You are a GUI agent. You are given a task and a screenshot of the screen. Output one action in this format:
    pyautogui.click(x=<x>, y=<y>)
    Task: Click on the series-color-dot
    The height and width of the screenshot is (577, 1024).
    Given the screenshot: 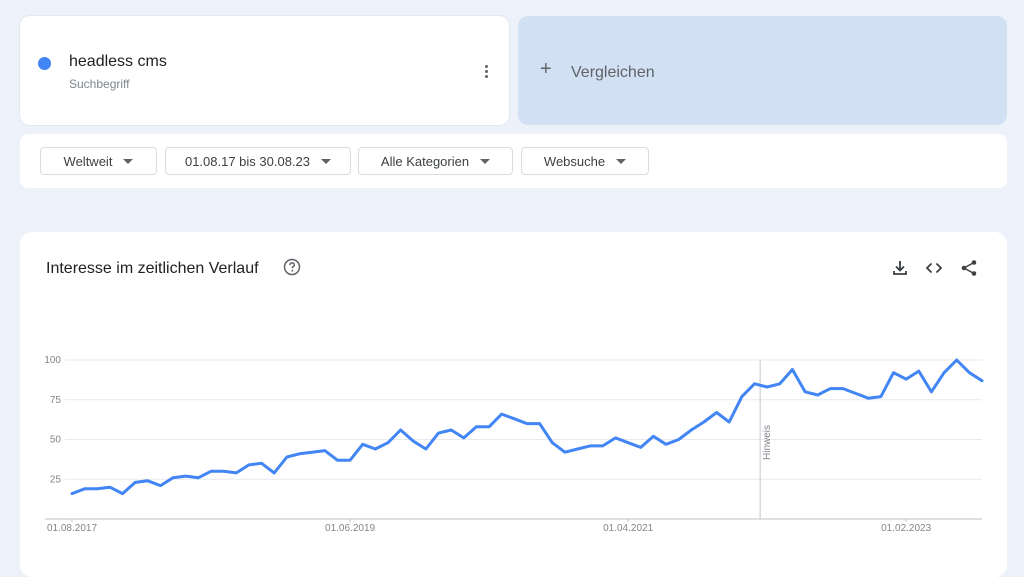 What is the action you would take?
    pyautogui.click(x=44, y=63)
    